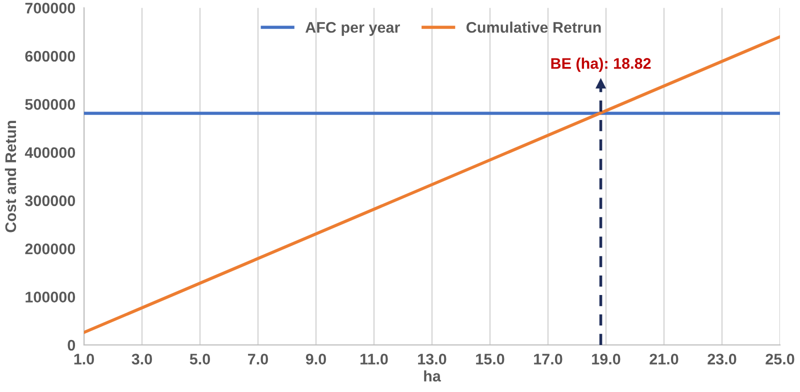 The width and height of the screenshot is (800, 392). What do you see at coordinates (606, 359) in the screenshot?
I see `x-tick-label: 19.0` at bounding box center [606, 359].